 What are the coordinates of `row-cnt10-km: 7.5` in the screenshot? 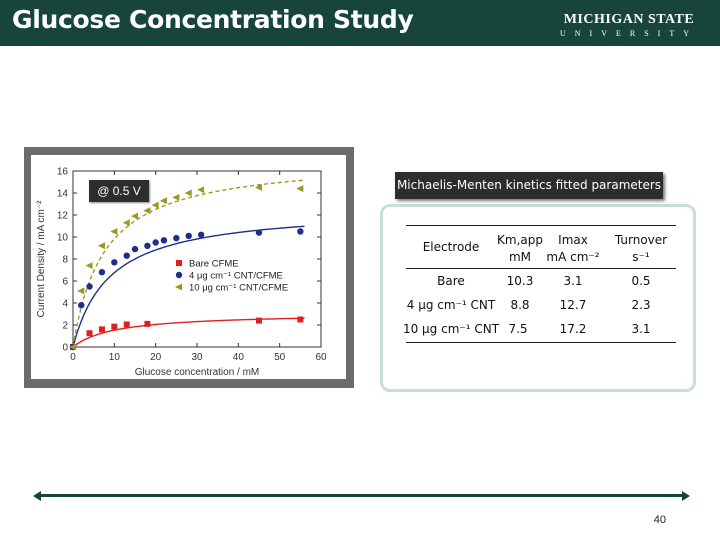 It's located at (518, 329).